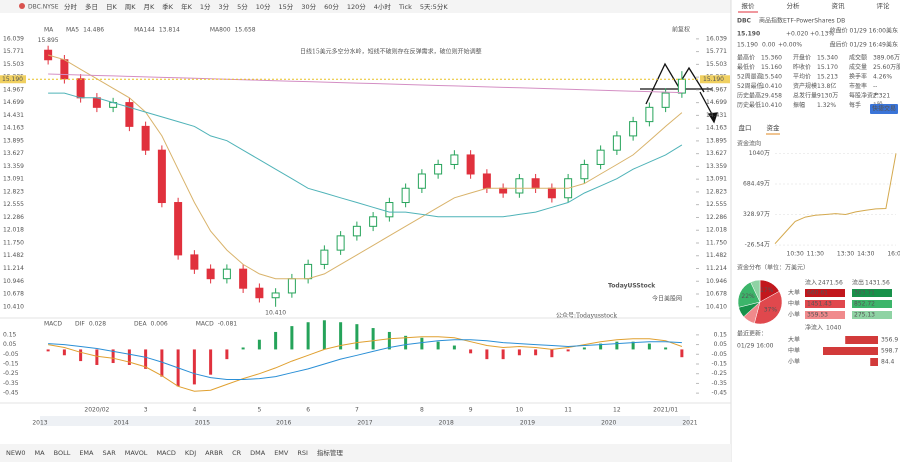 Image resolution: width=900 pixels, height=462 pixels. I want to click on overview-year: 2020, so click(608, 423).